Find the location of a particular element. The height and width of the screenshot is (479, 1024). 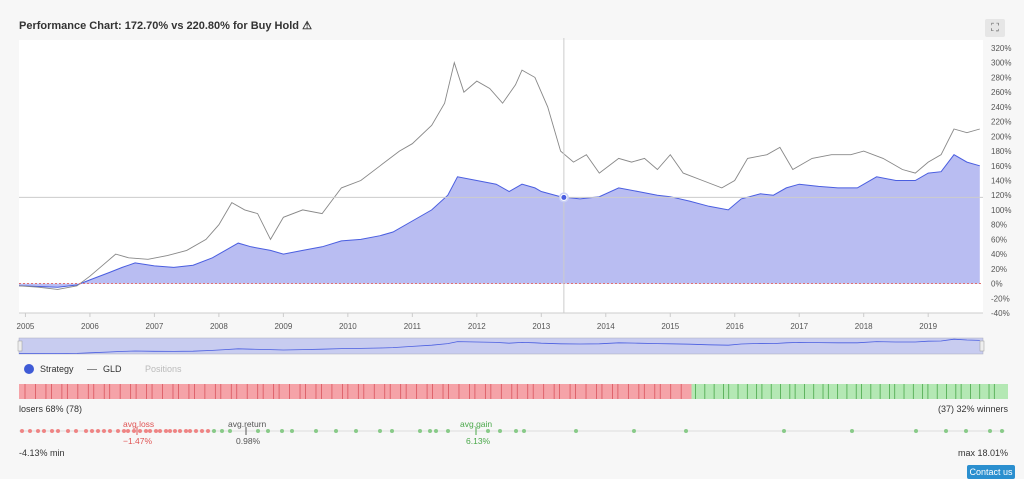

y-tick-label: 140% is located at coordinates (1001, 181).